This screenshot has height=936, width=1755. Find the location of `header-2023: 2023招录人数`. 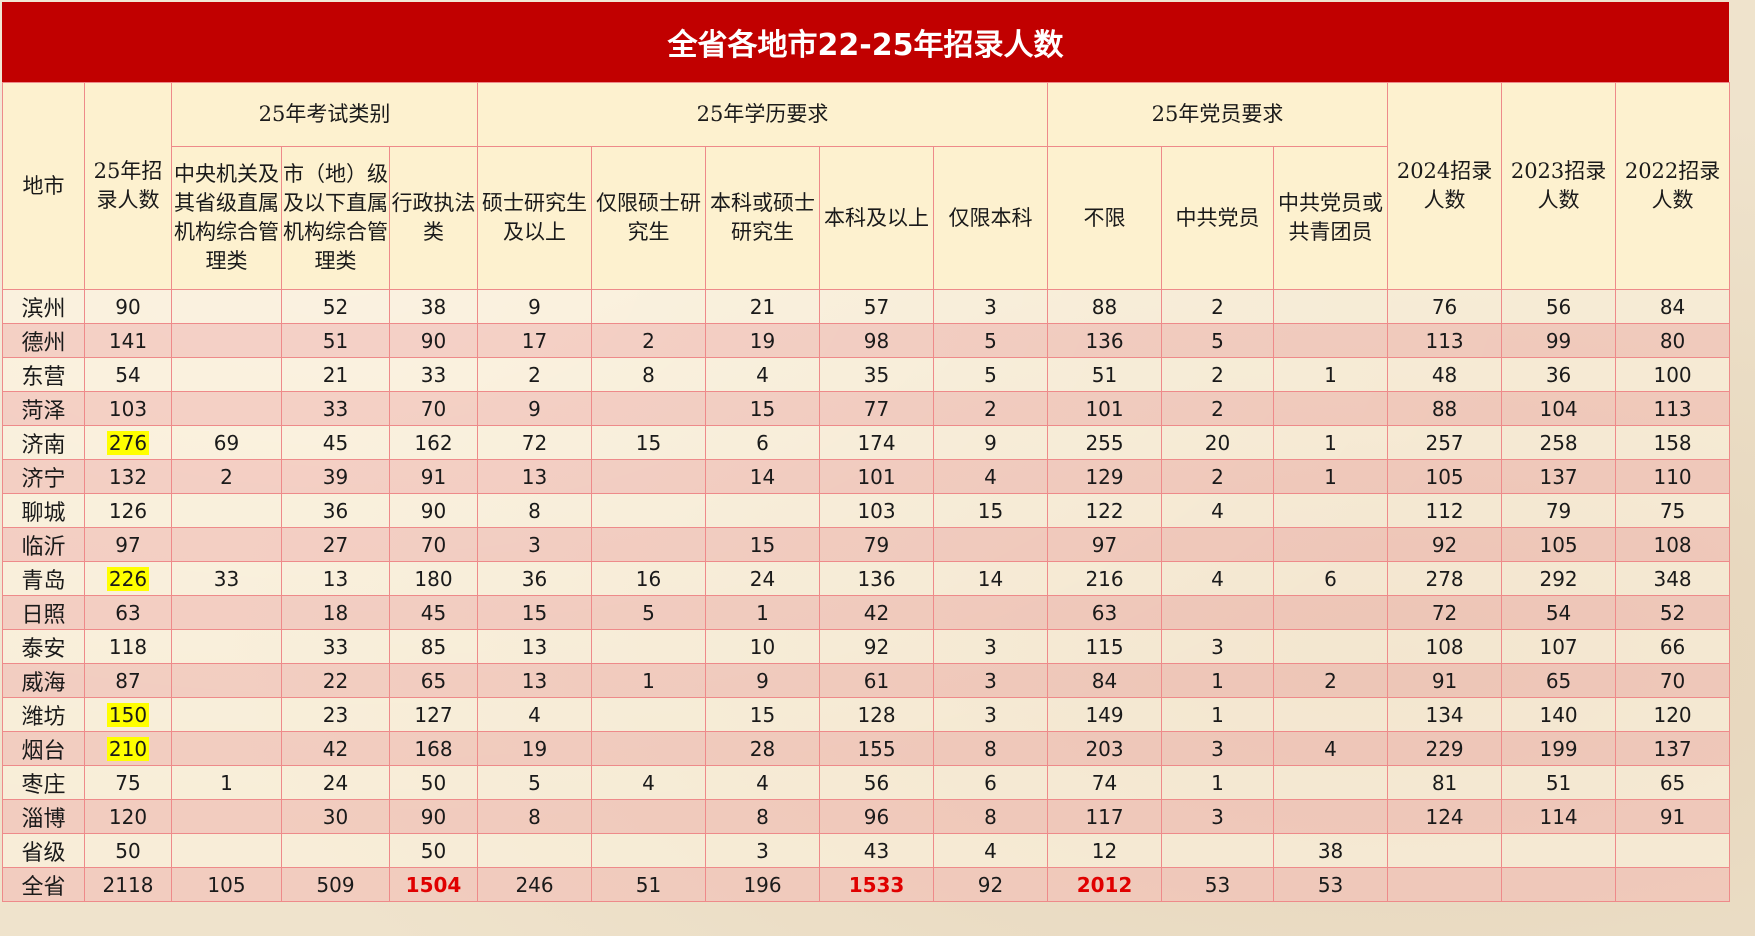

header-2023: 2023招录人数 is located at coordinates (1559, 186).